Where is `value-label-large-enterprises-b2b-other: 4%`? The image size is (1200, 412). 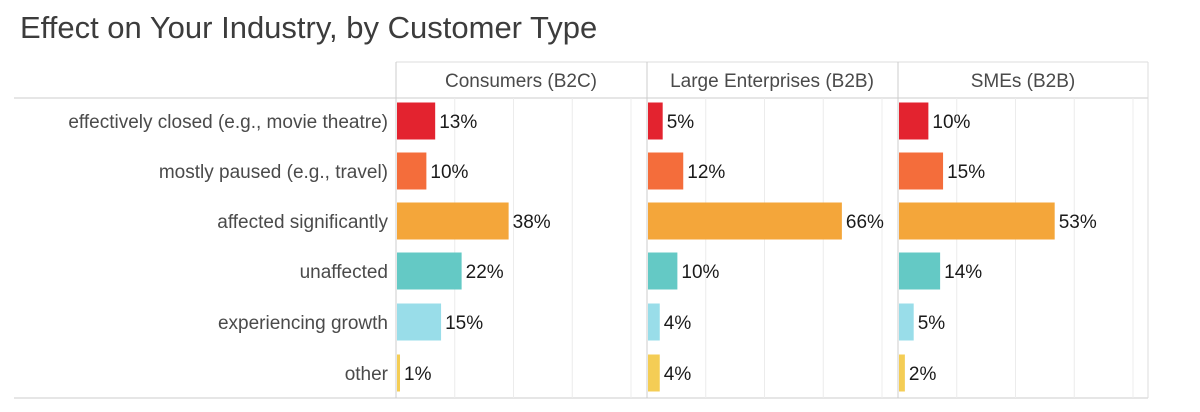
value-label-large-enterprises-b2b-other: 4% is located at coordinates (678, 374).